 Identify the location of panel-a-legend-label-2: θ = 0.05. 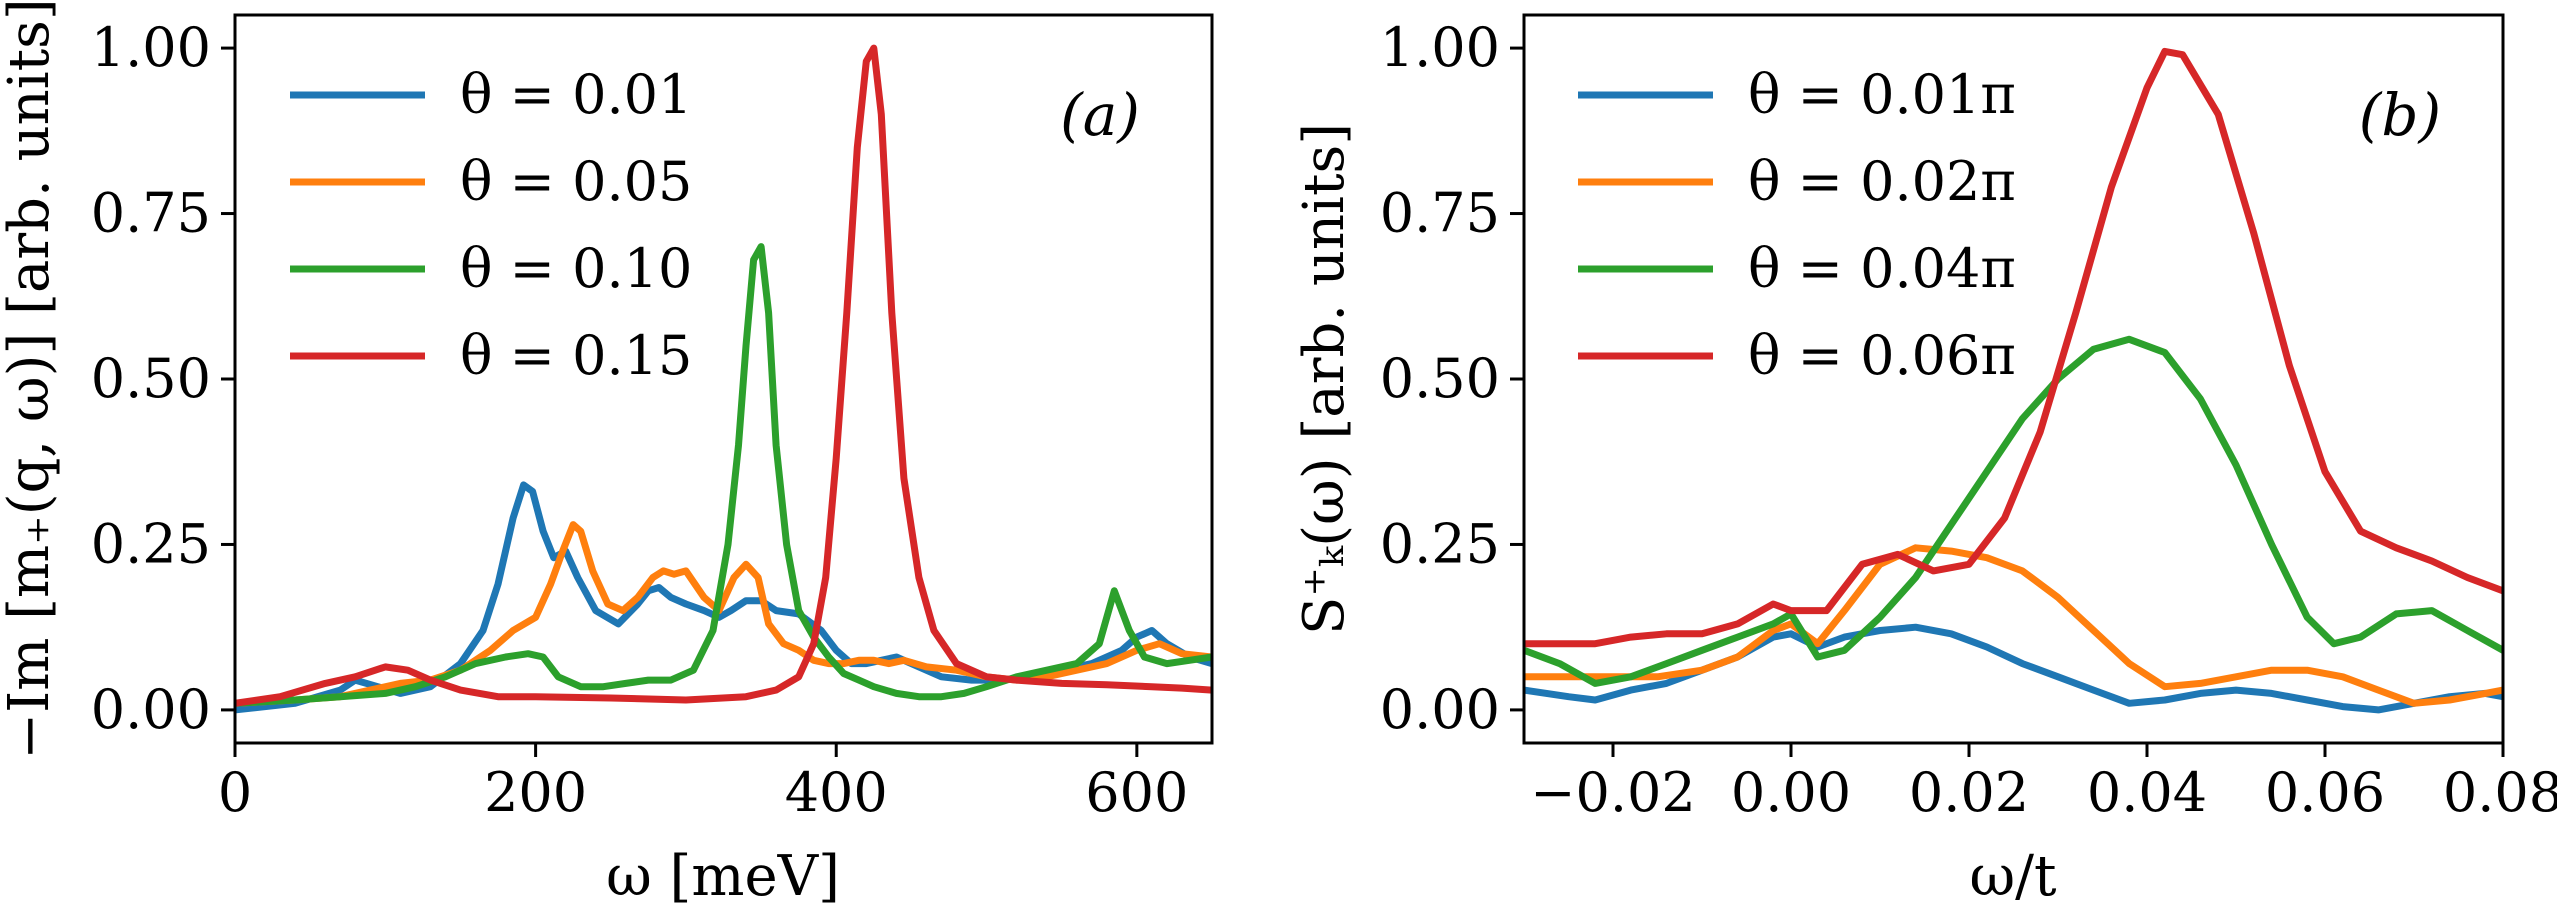
(576, 181).